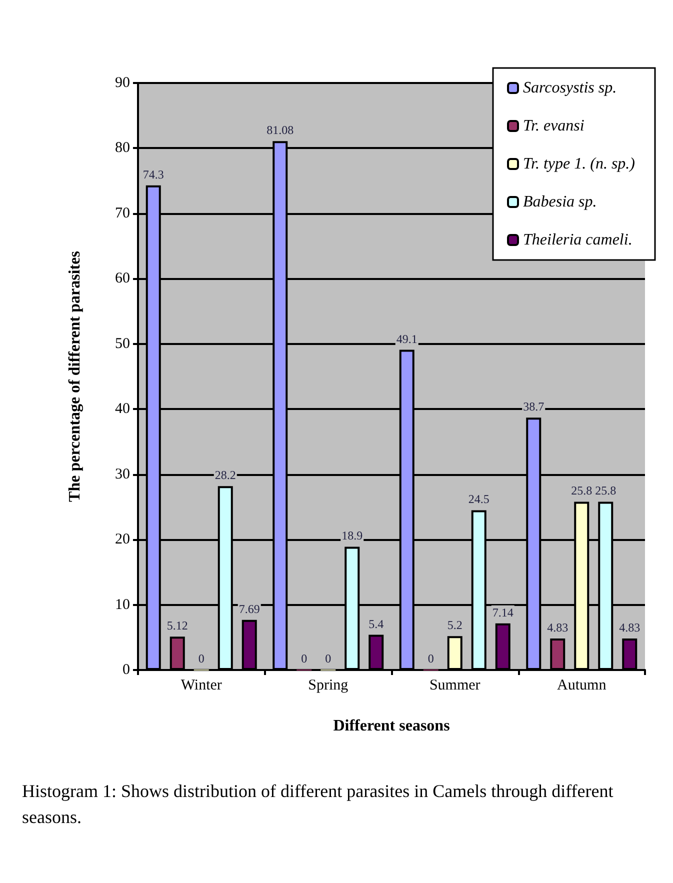 Image resolution: width=673 pixels, height=883 pixels. What do you see at coordinates (352, 535) in the screenshot?
I see `data-label: 18.9` at bounding box center [352, 535].